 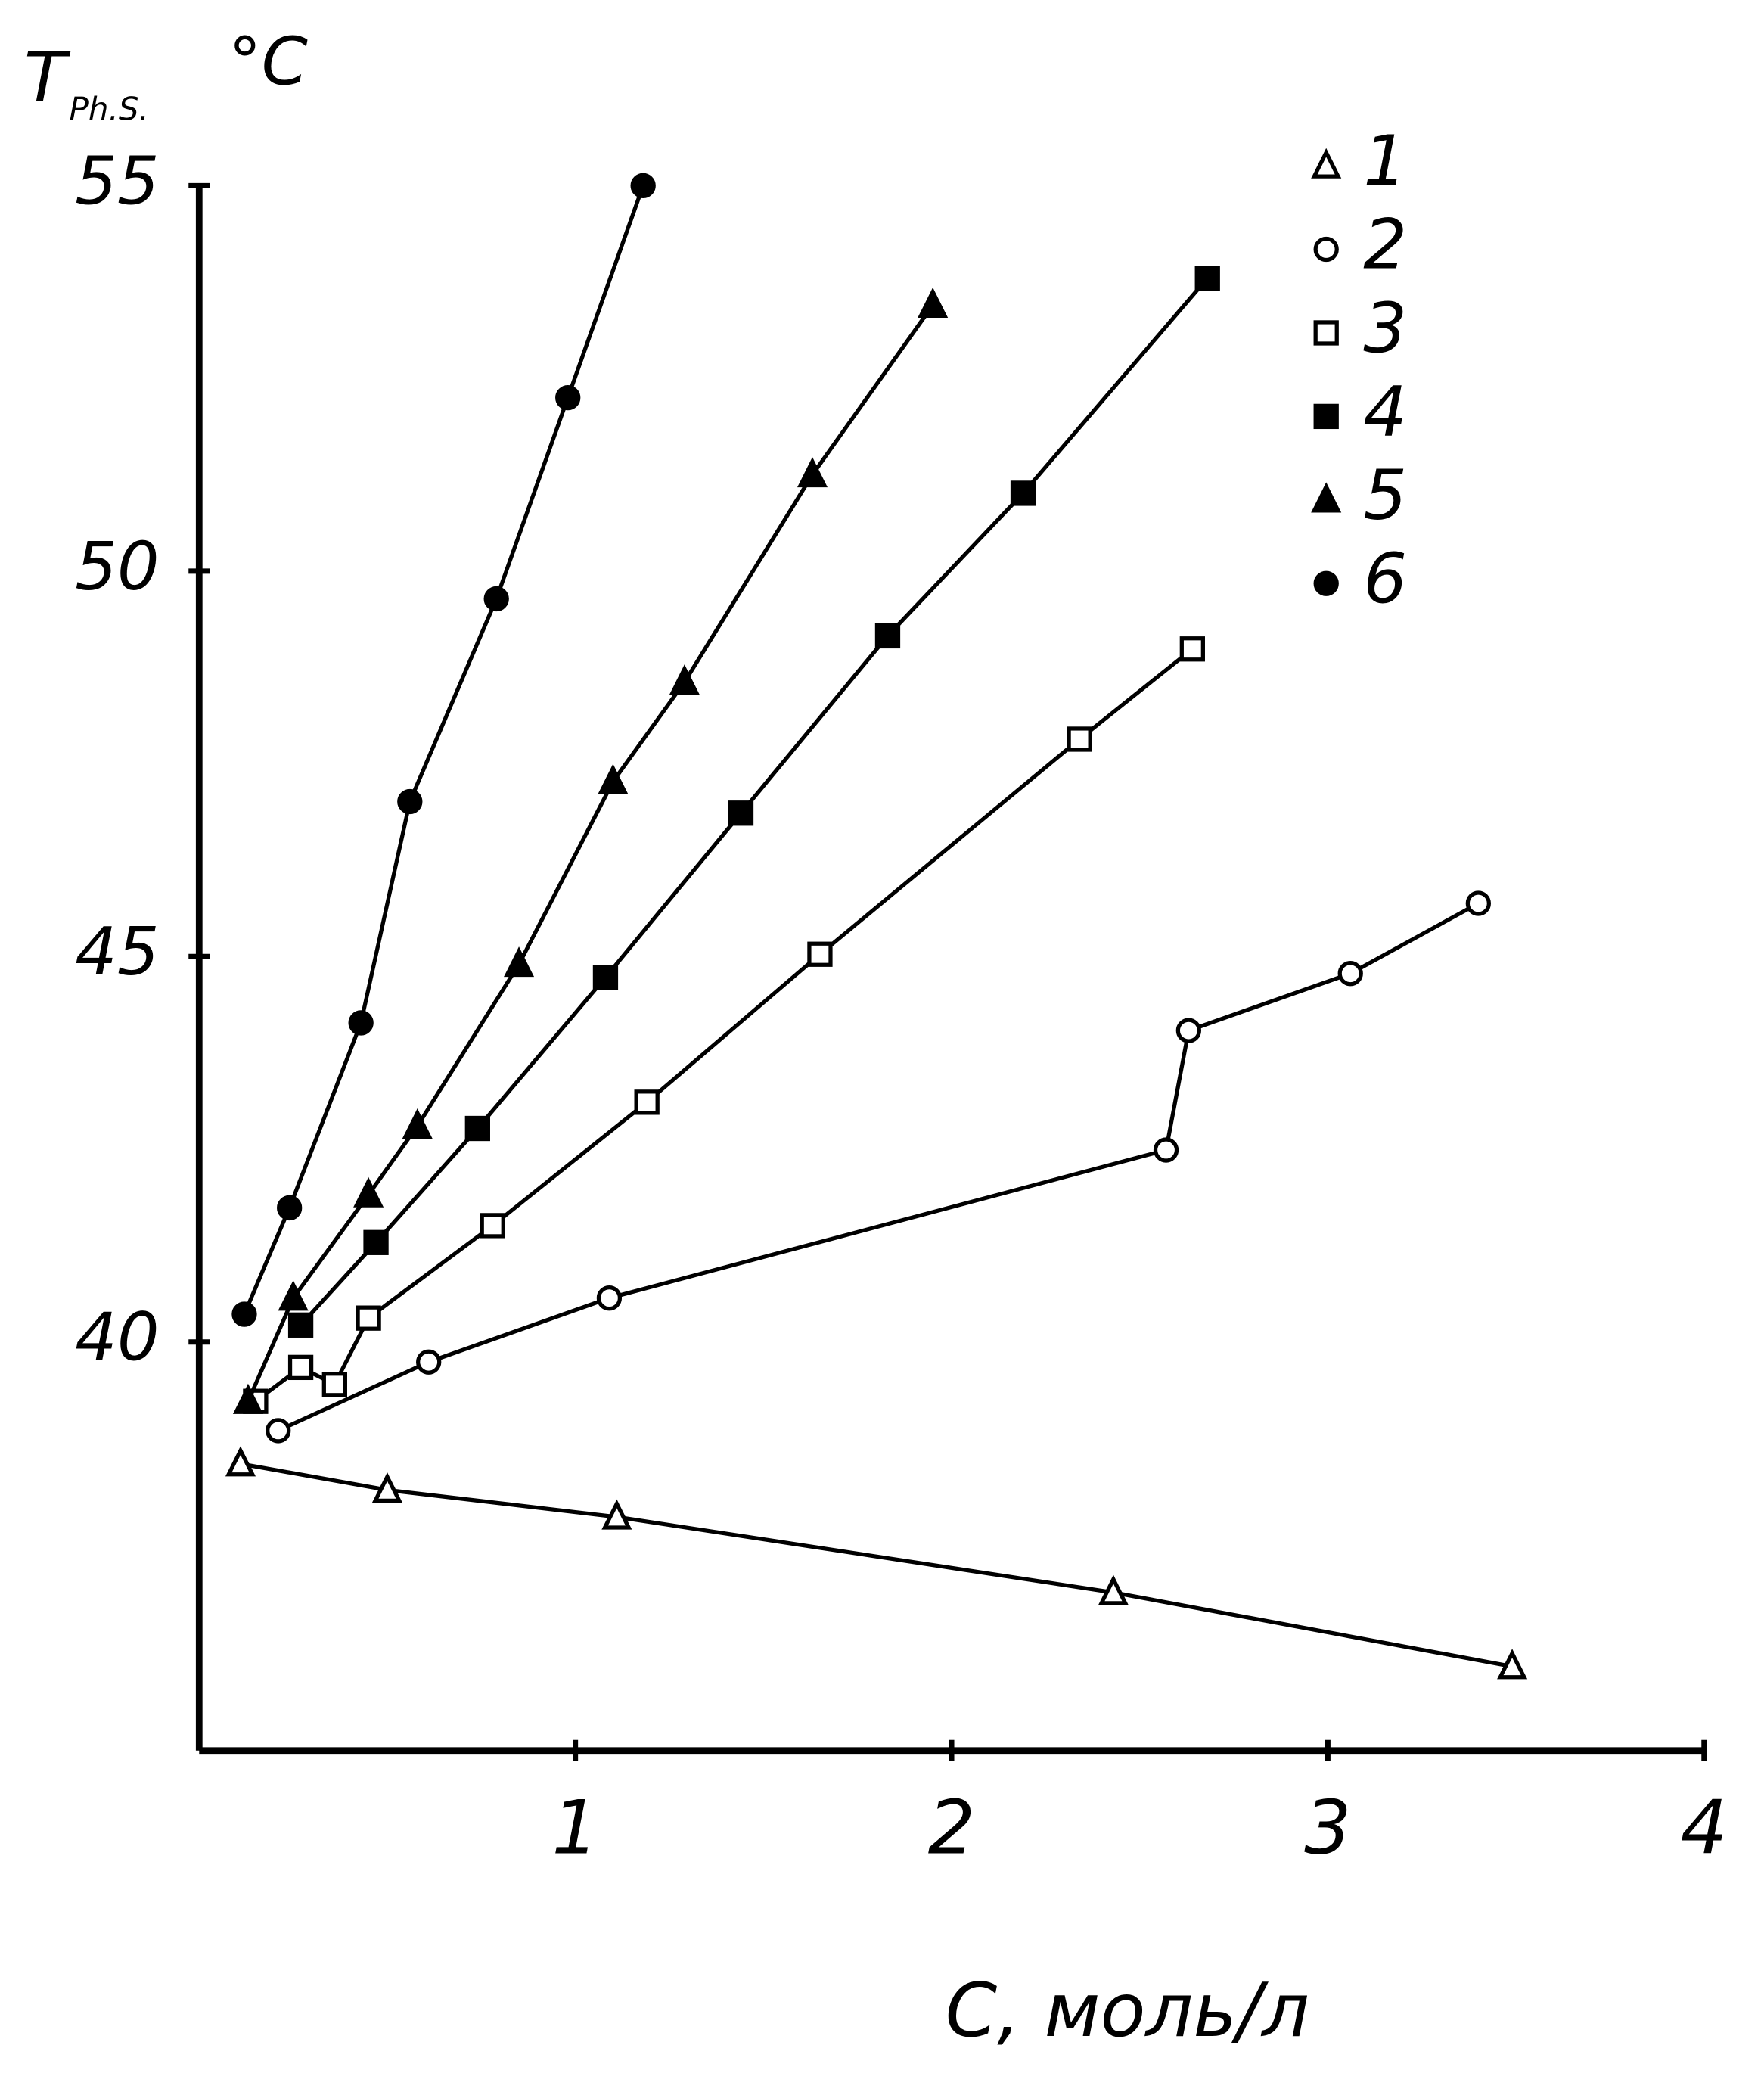 I want to click on x-tick-label: 2, so click(x=952, y=1828).